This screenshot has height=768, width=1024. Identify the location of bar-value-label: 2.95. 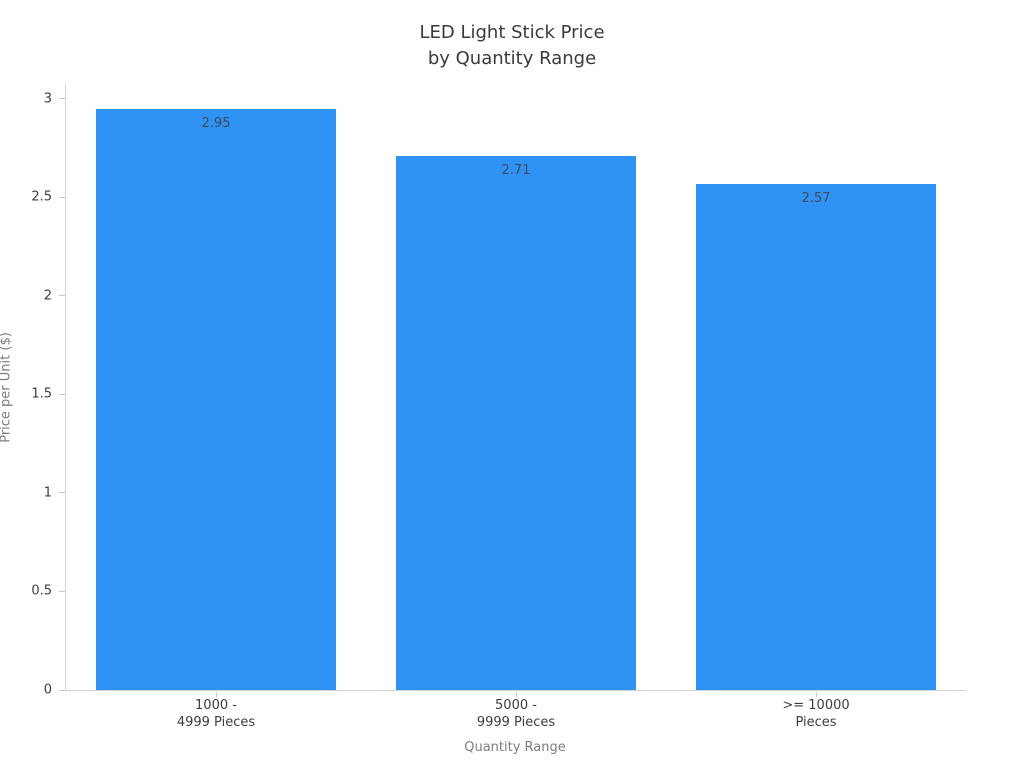
(216, 123).